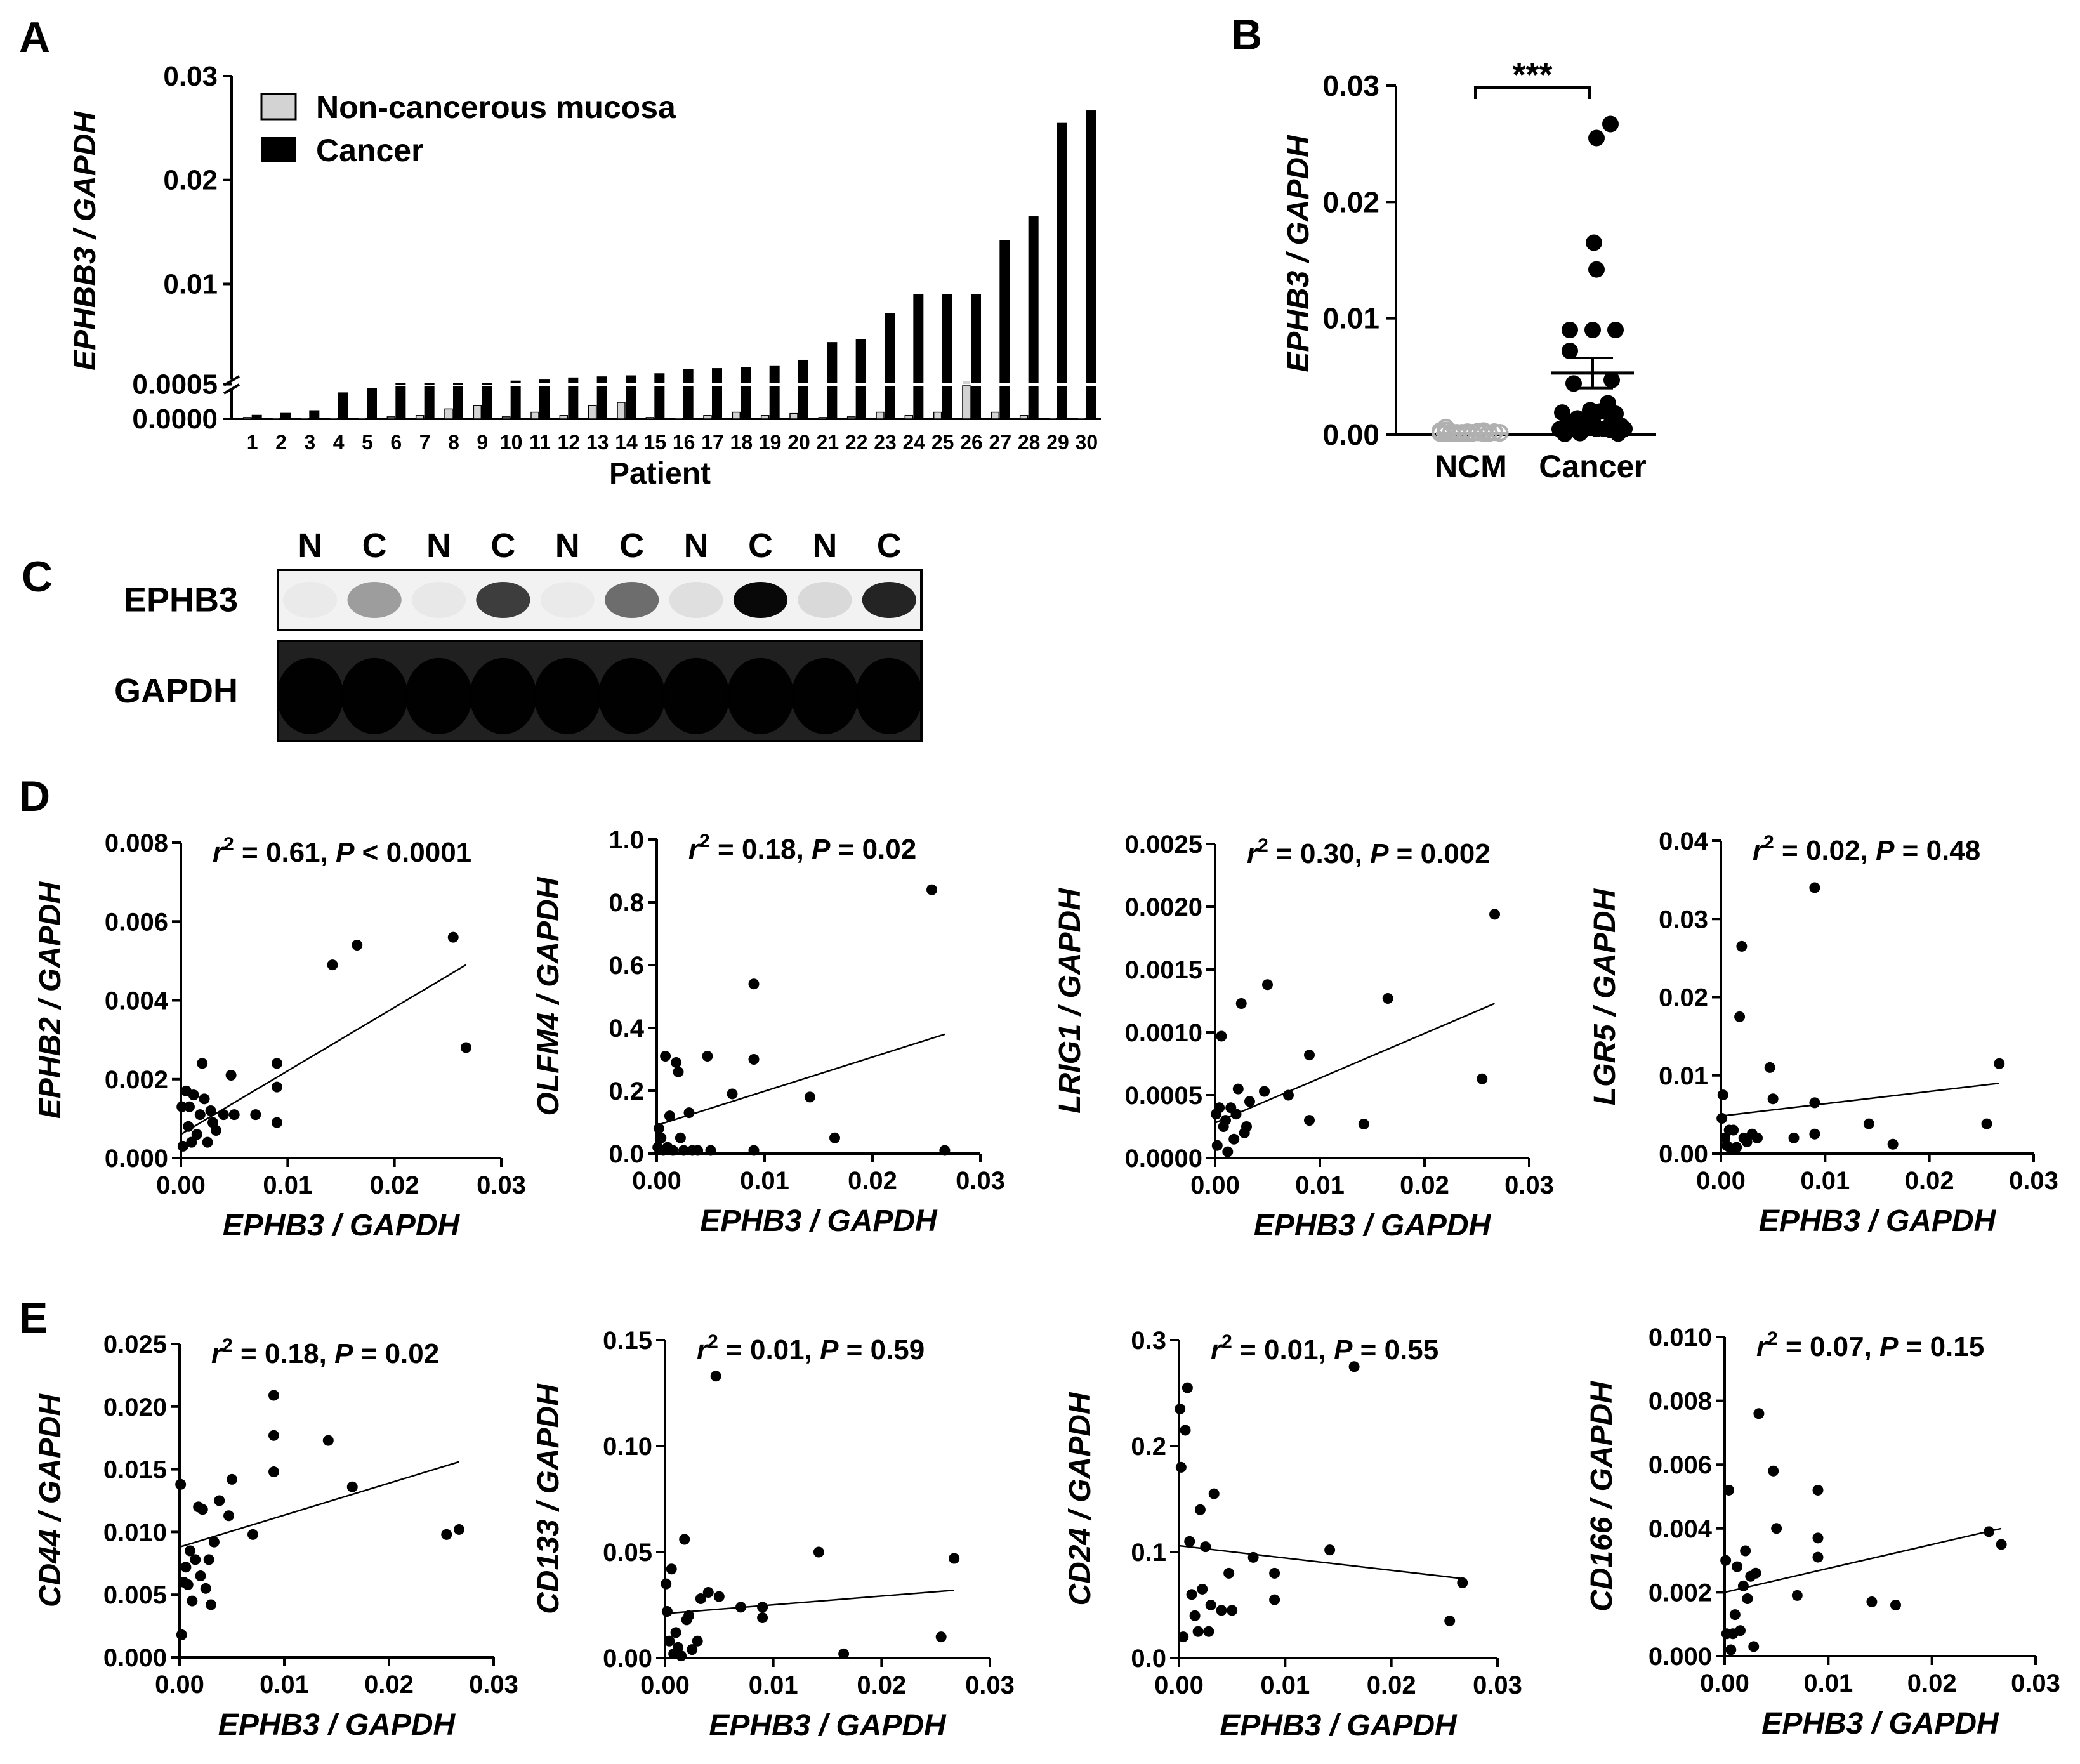  Describe the element at coordinates (135, 1658) in the screenshot. I see `scatter-y-tick-label: 0.000` at that location.